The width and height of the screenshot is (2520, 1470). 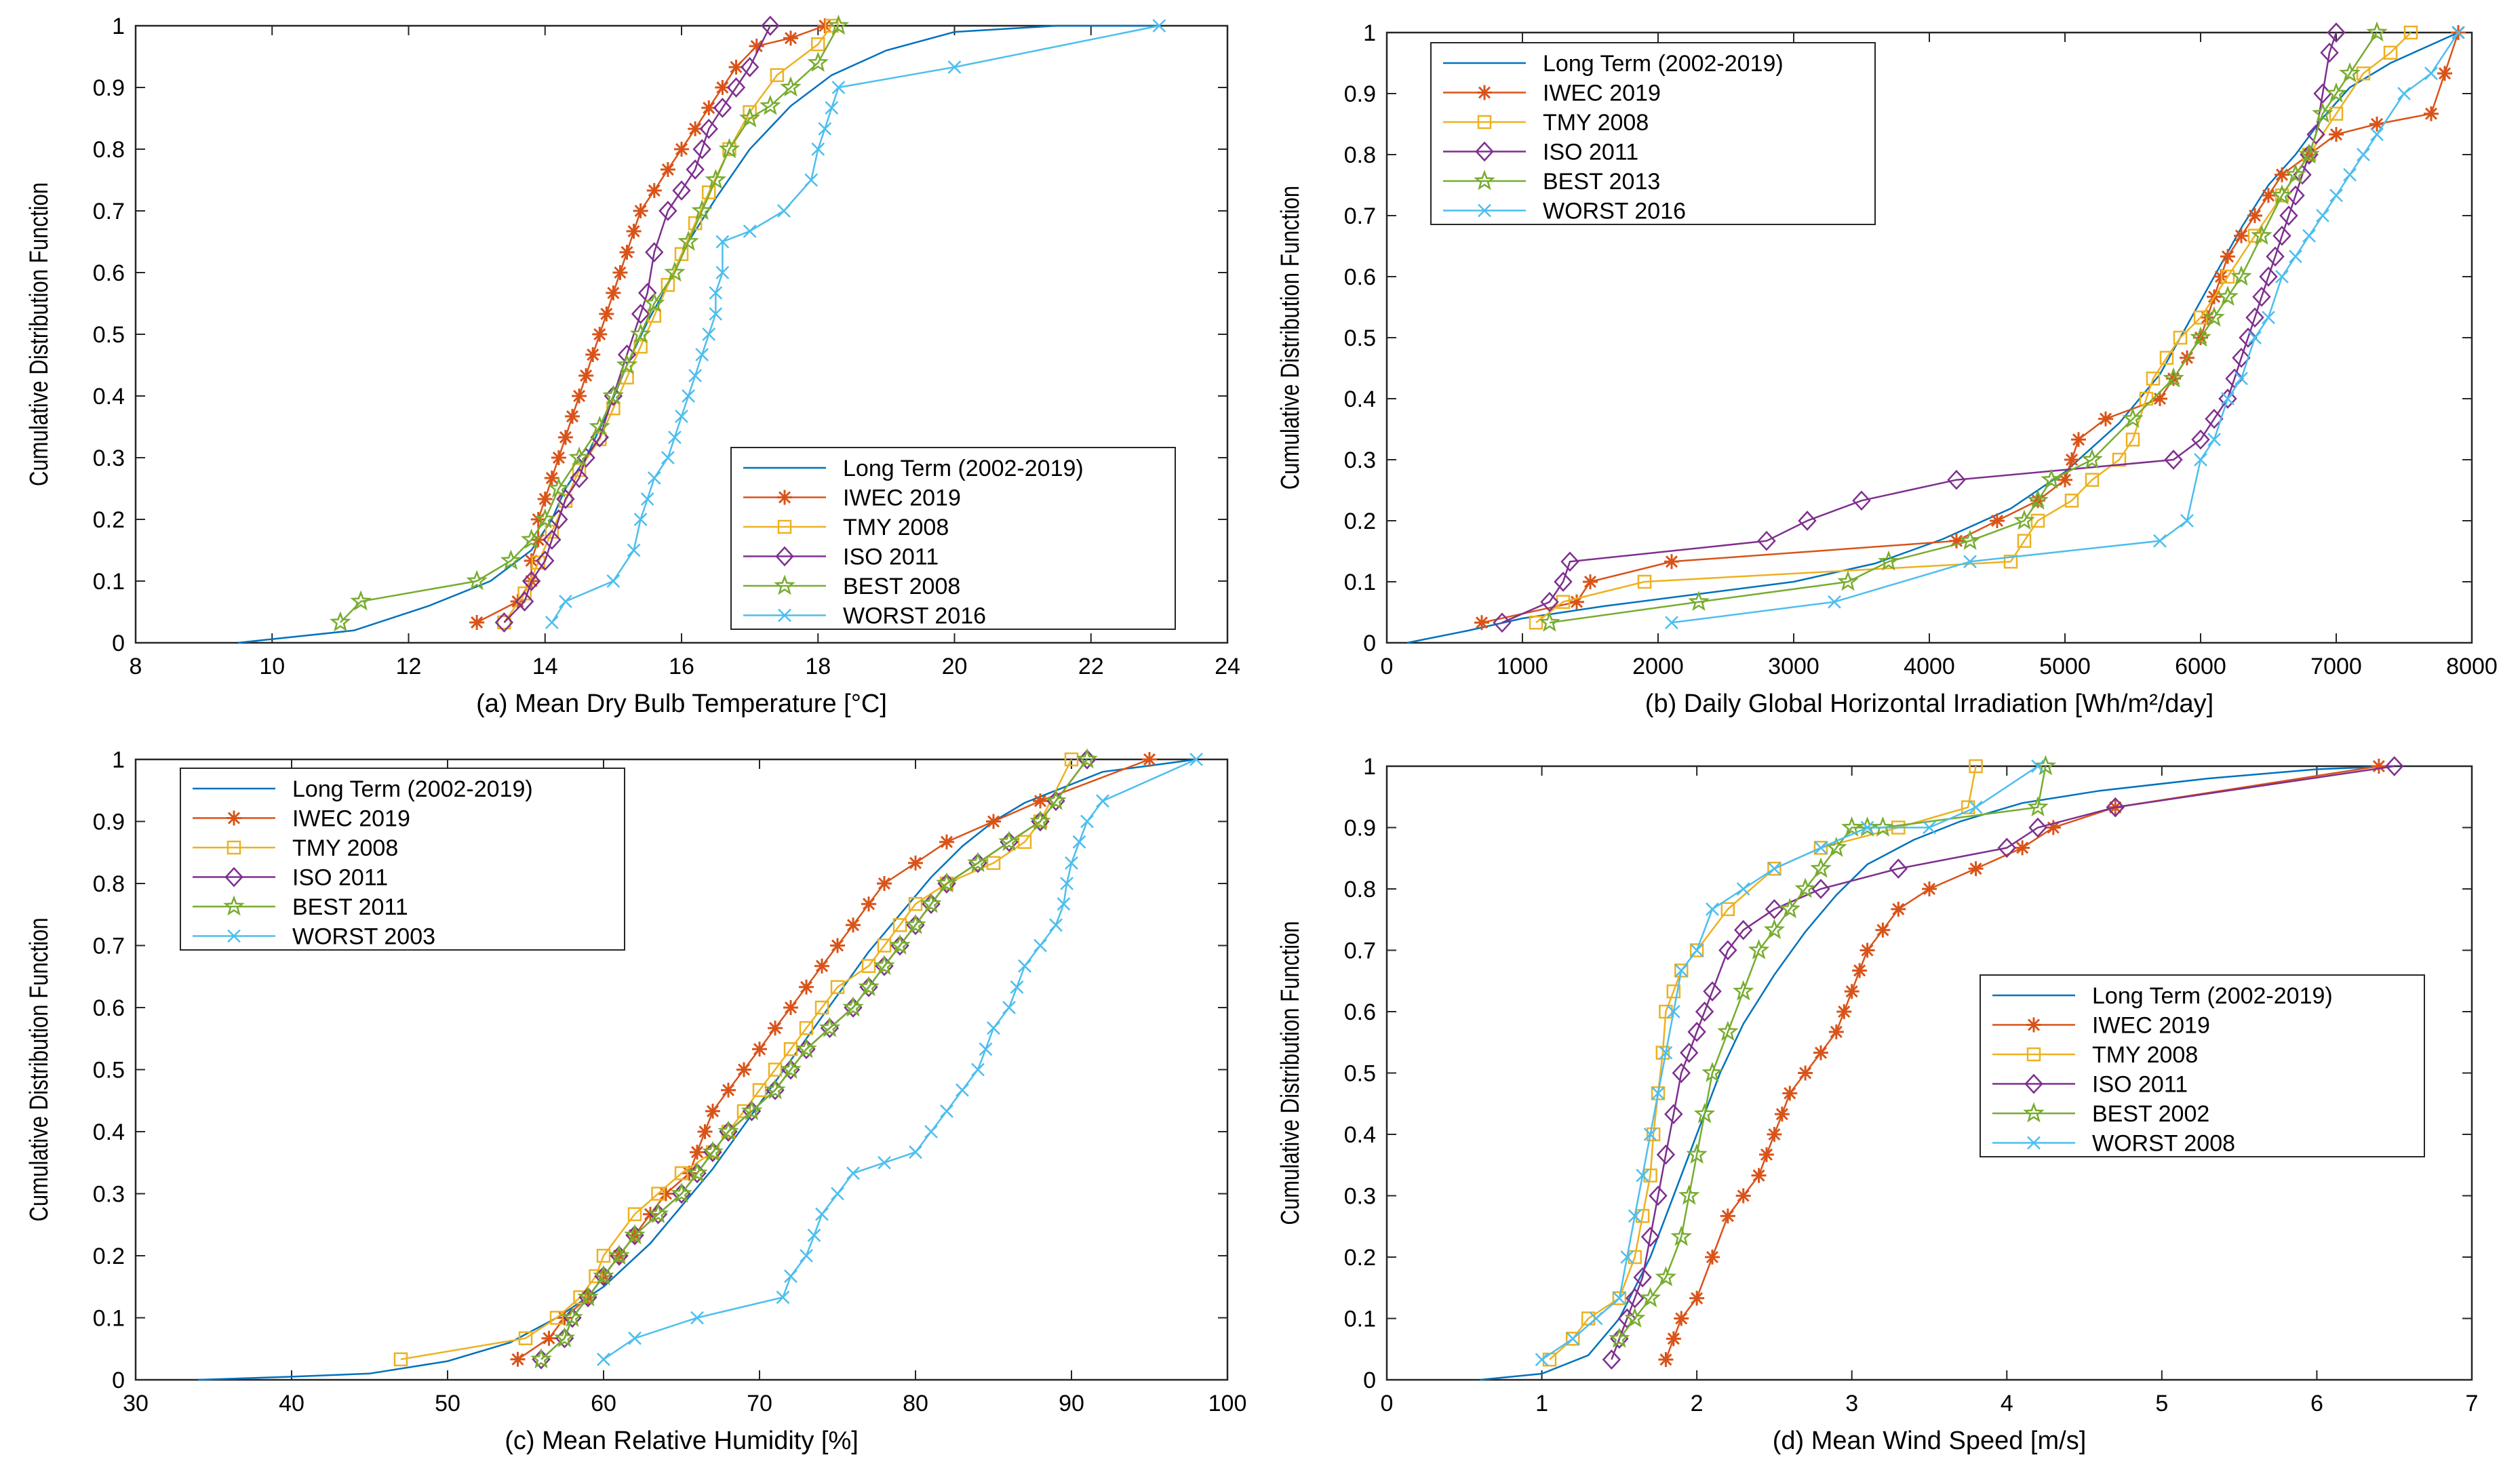 I want to click on legend-label-iso: ISO 2011, so click(x=2140, y=1085).